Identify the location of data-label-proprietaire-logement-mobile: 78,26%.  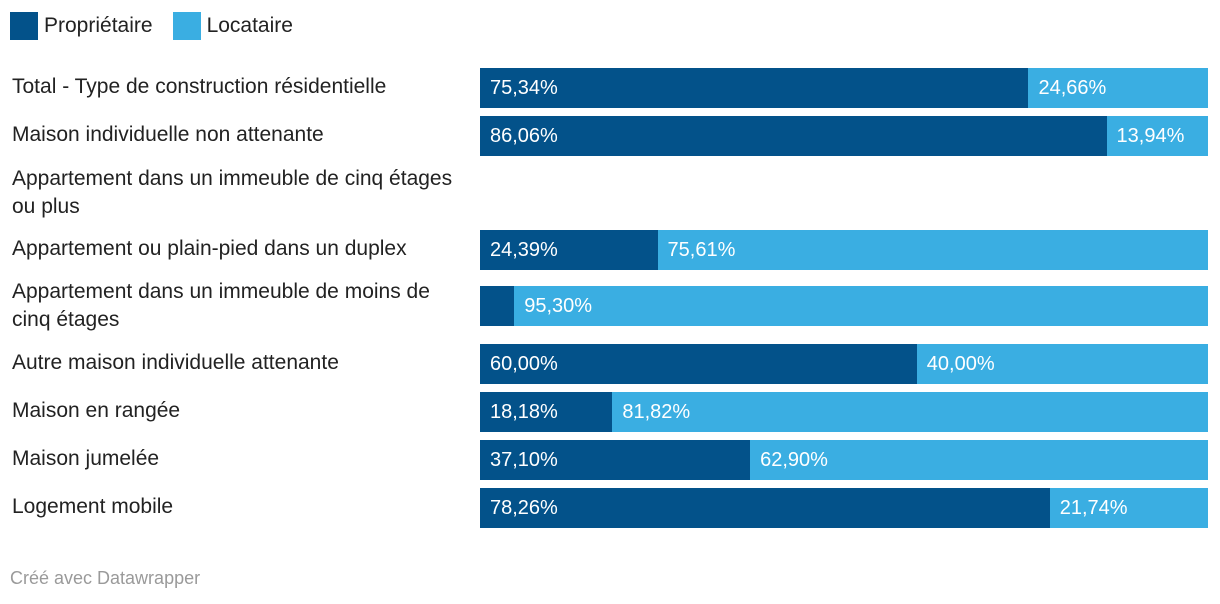
(524, 507).